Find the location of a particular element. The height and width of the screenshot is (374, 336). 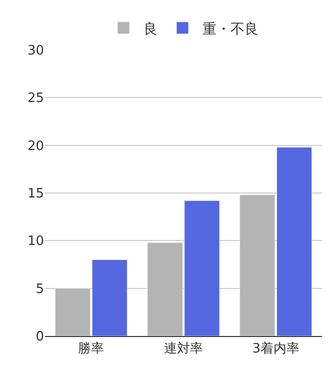

legend-label: 良 is located at coordinates (151, 29).